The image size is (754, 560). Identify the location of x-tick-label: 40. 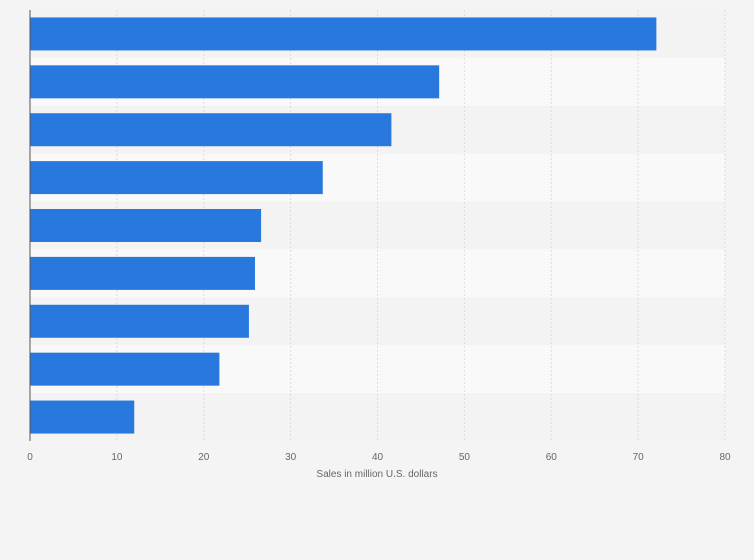
(378, 457).